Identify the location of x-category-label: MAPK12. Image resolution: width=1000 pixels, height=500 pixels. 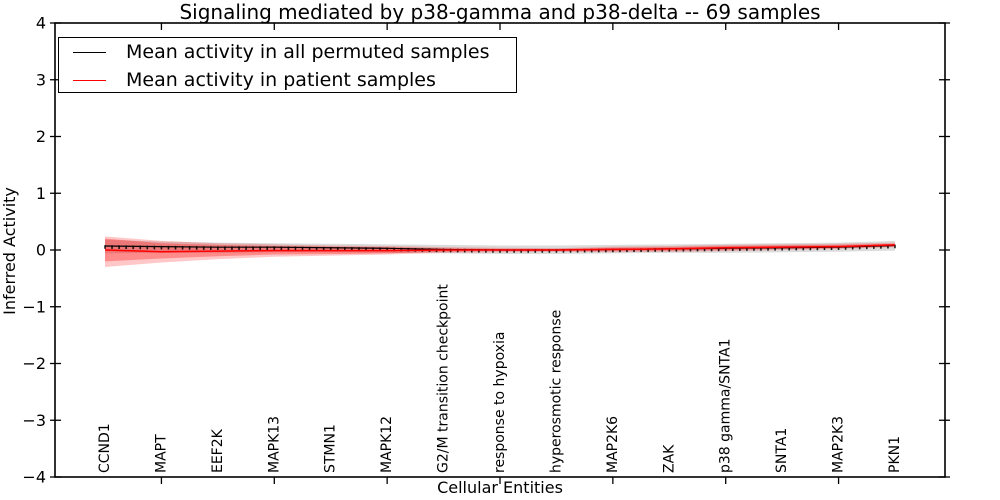
(387, 444).